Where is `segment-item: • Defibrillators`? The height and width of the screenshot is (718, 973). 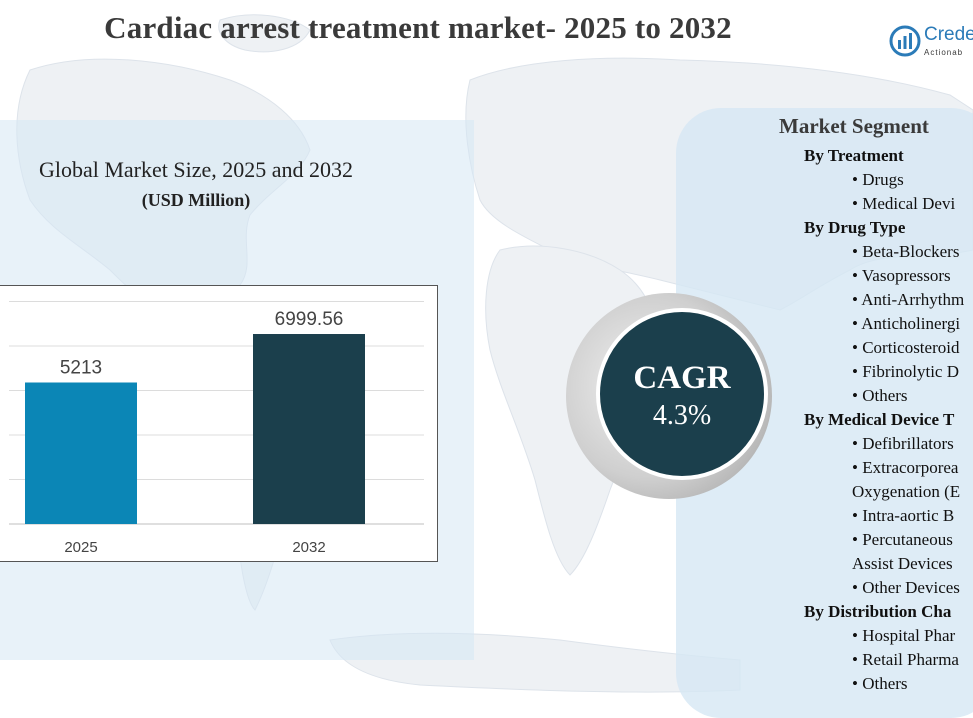 segment-item: • Defibrillators is located at coordinates (903, 443).